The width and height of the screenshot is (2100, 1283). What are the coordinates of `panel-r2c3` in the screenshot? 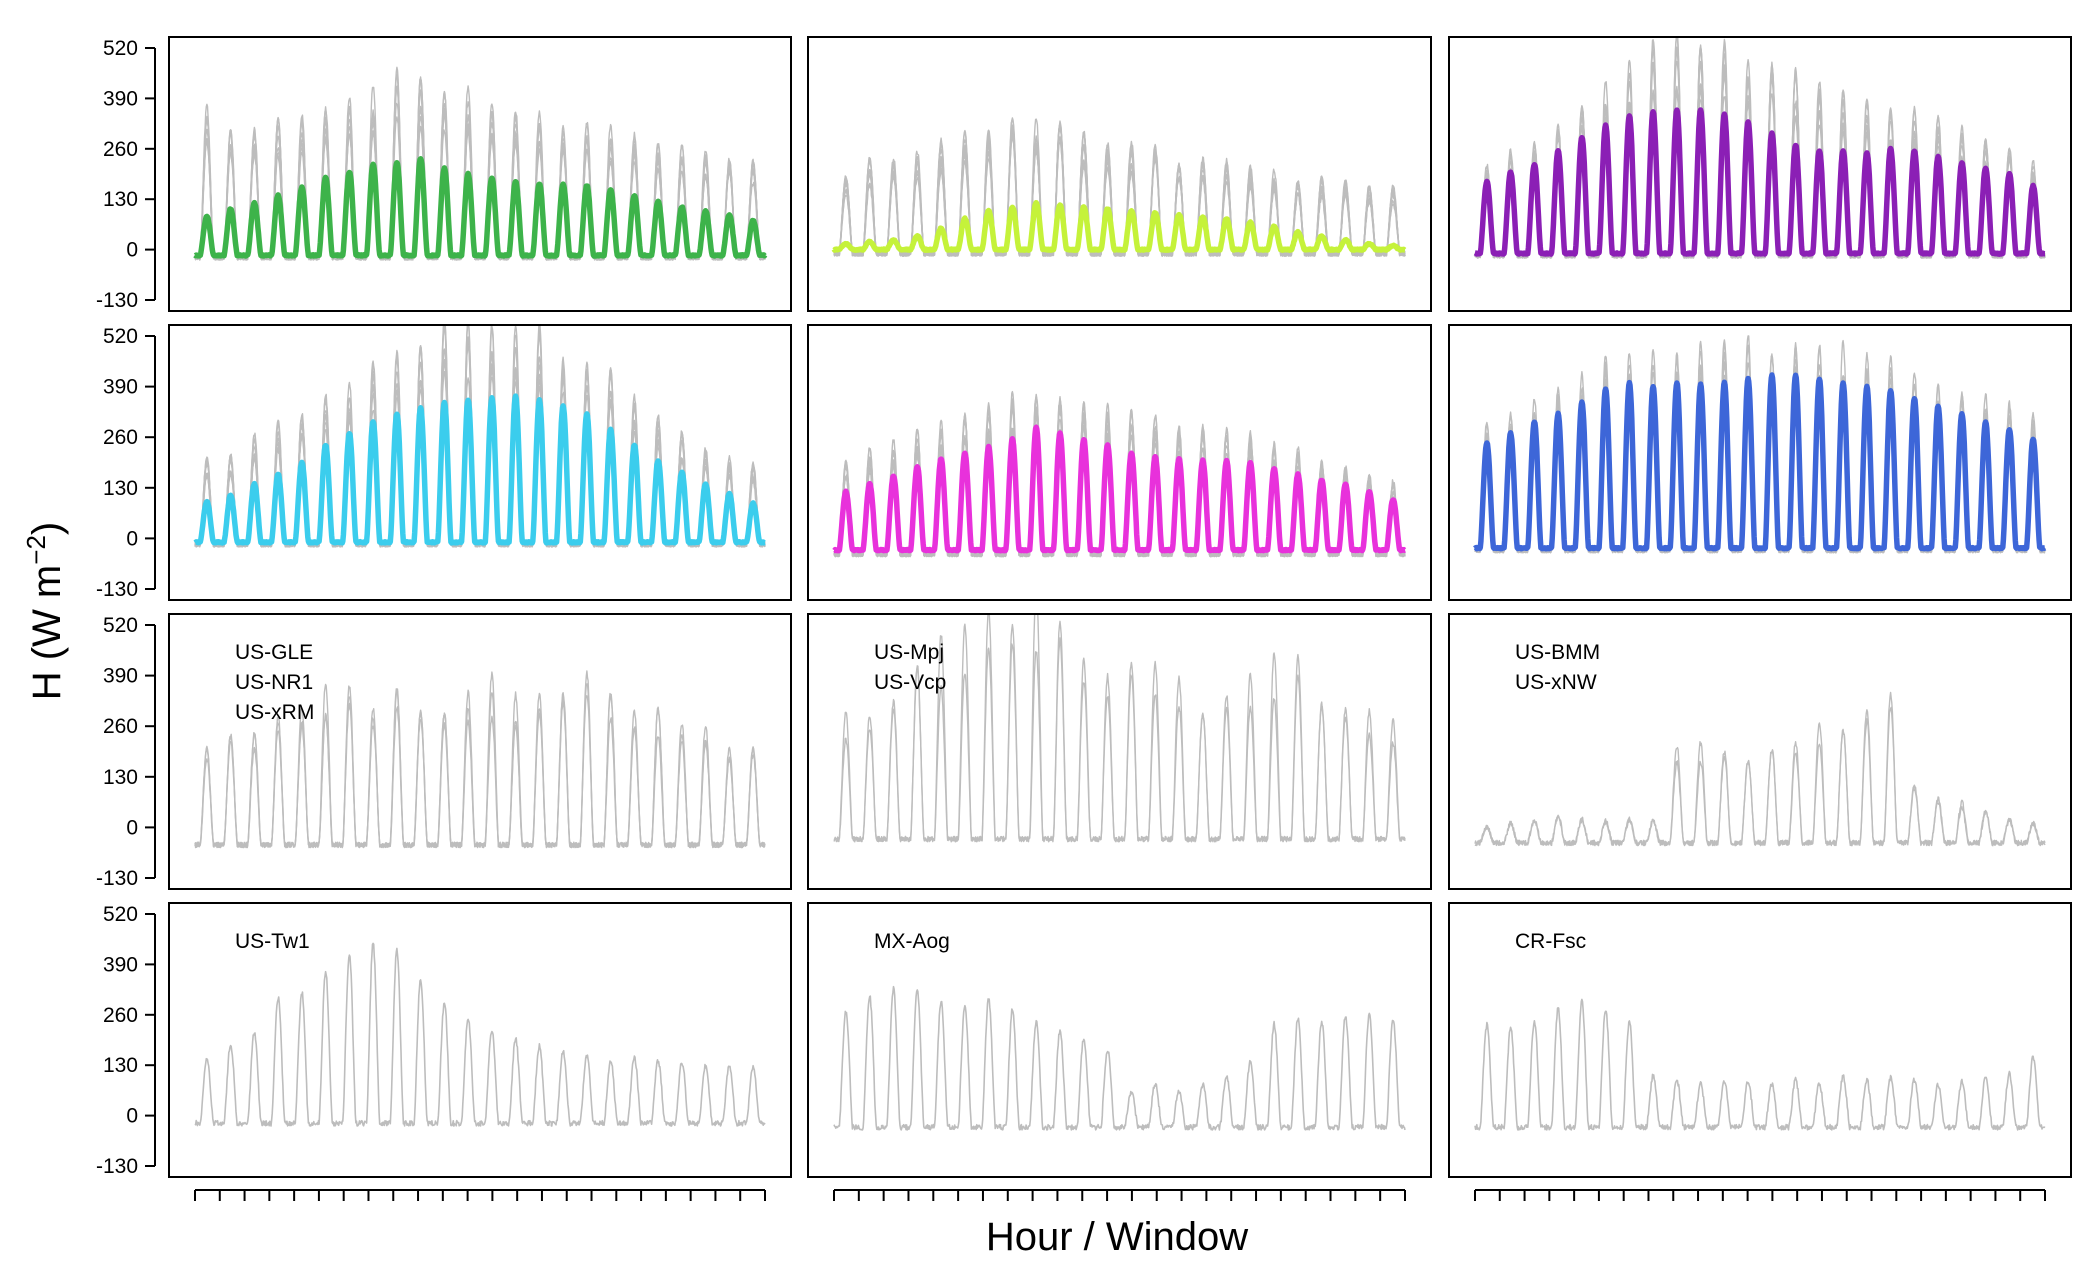 It's located at (1760, 462).